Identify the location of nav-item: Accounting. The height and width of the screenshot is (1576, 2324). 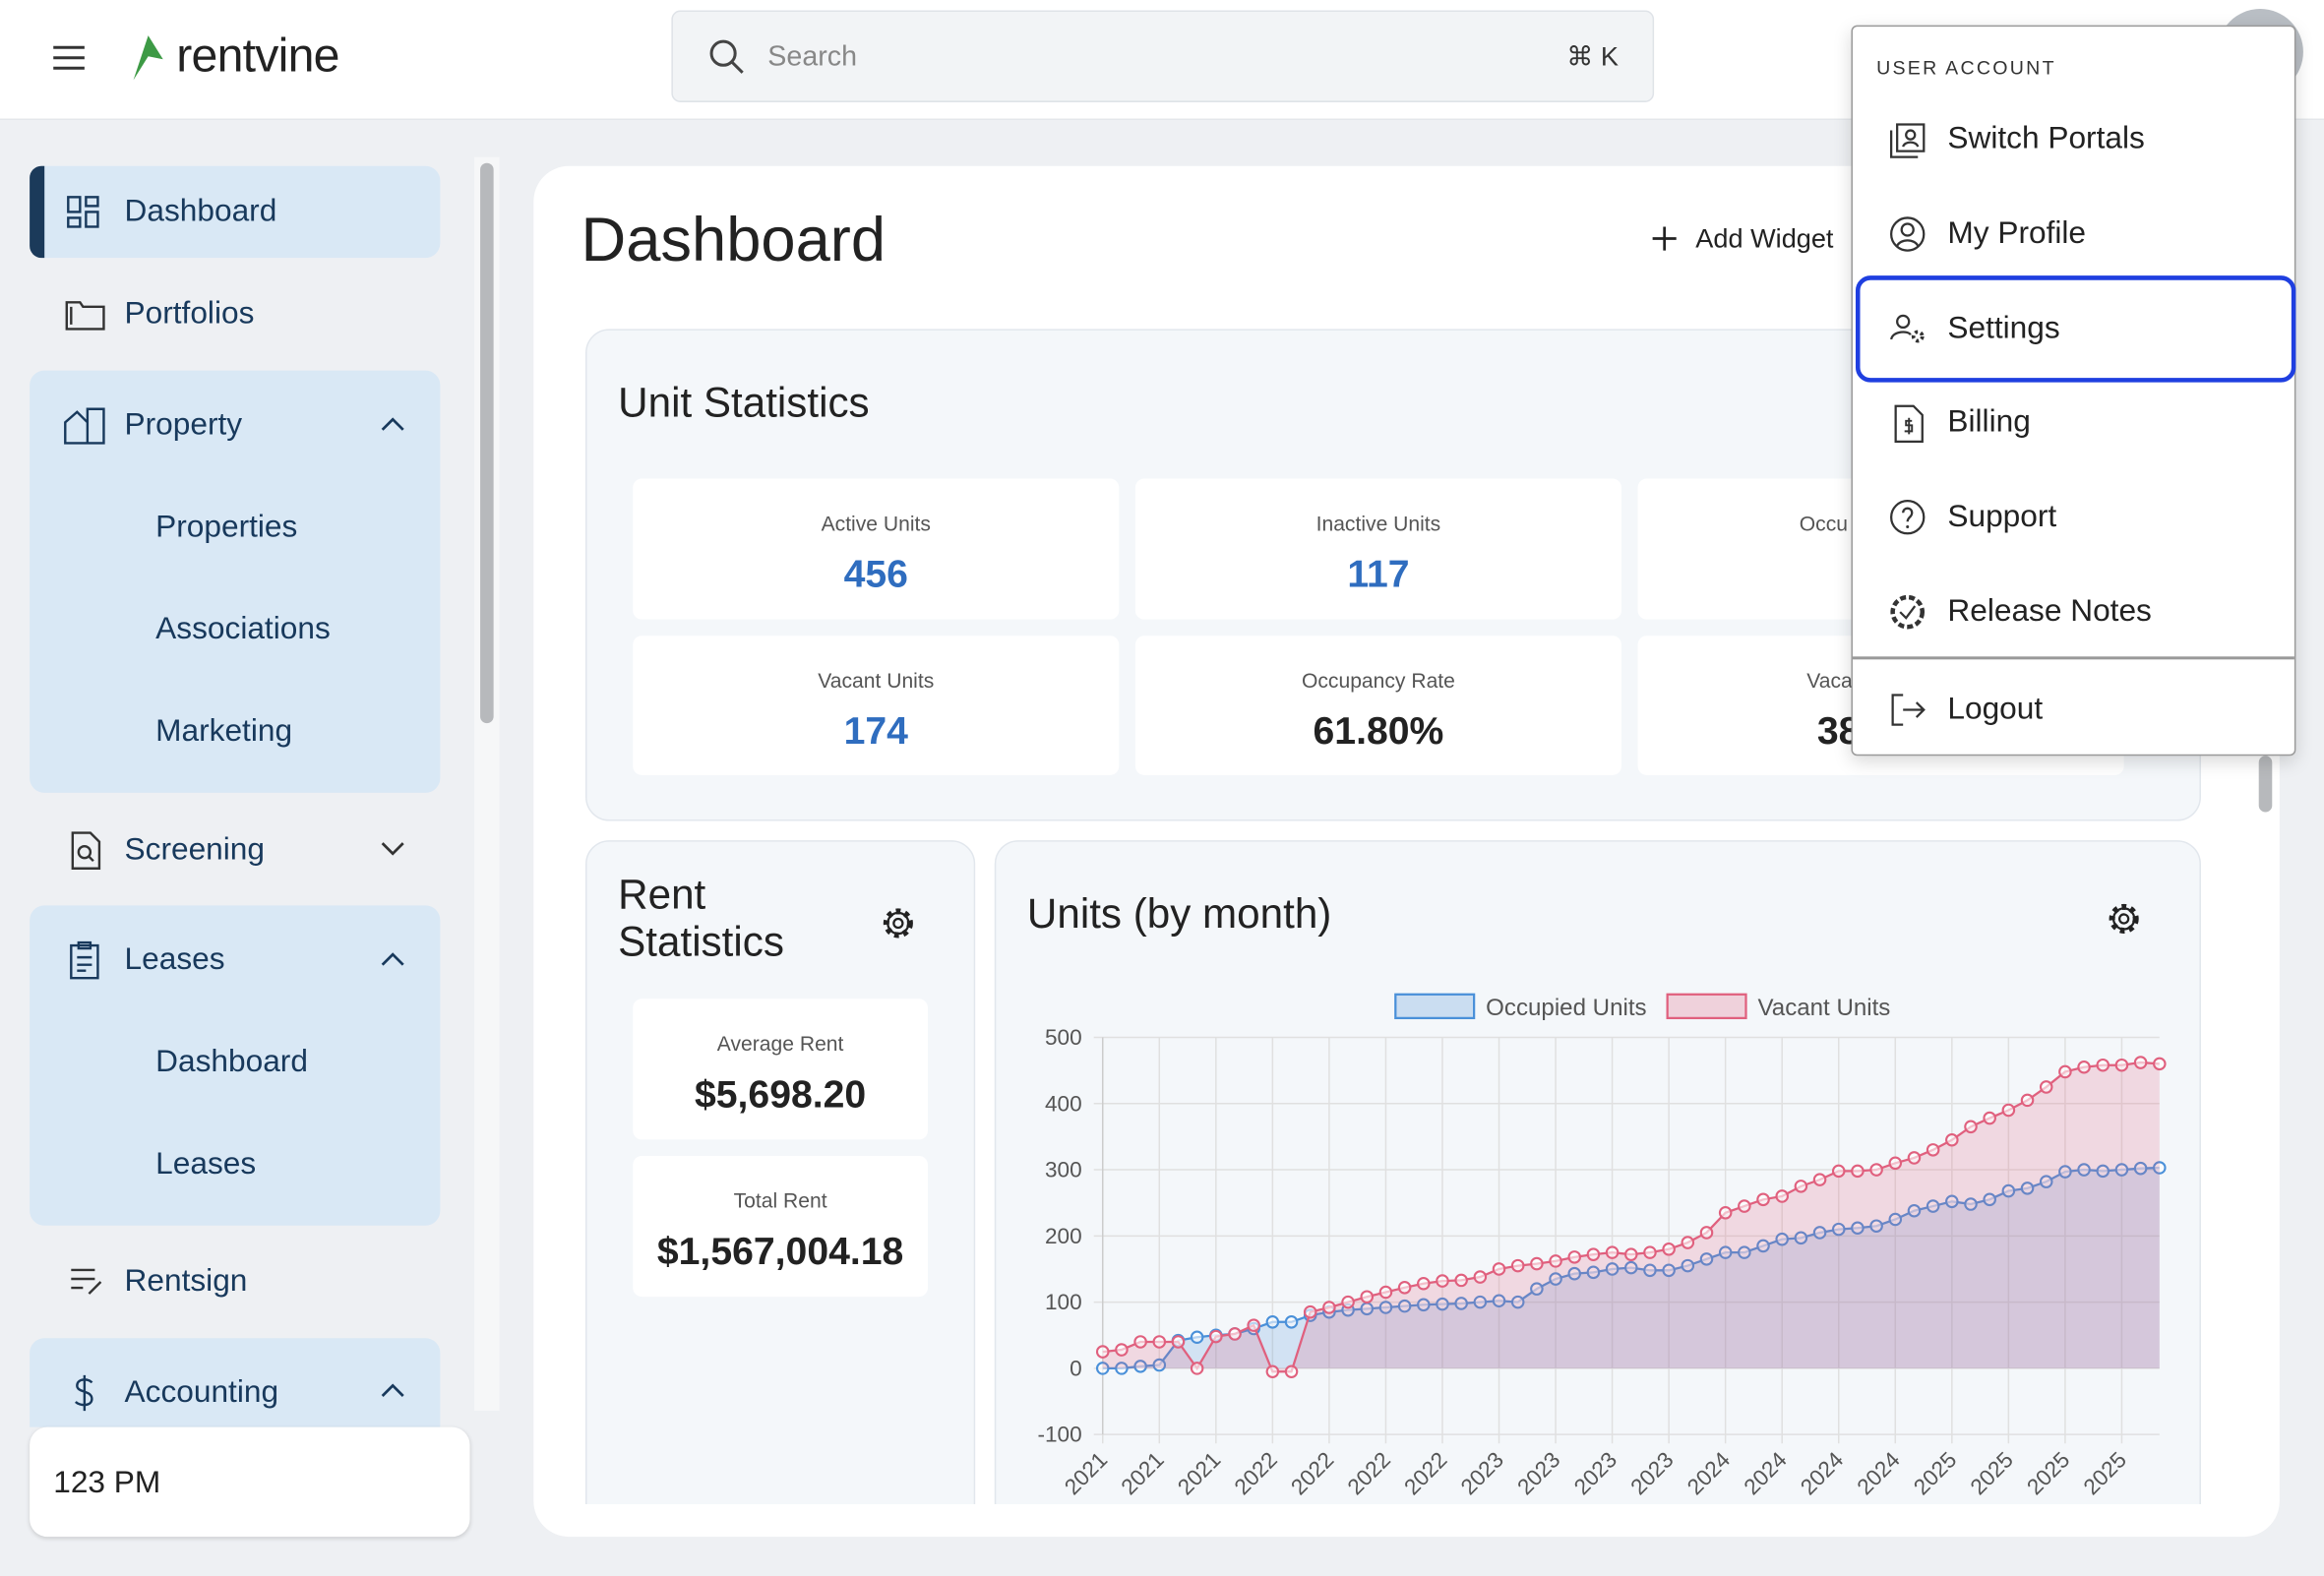
(201, 1392).